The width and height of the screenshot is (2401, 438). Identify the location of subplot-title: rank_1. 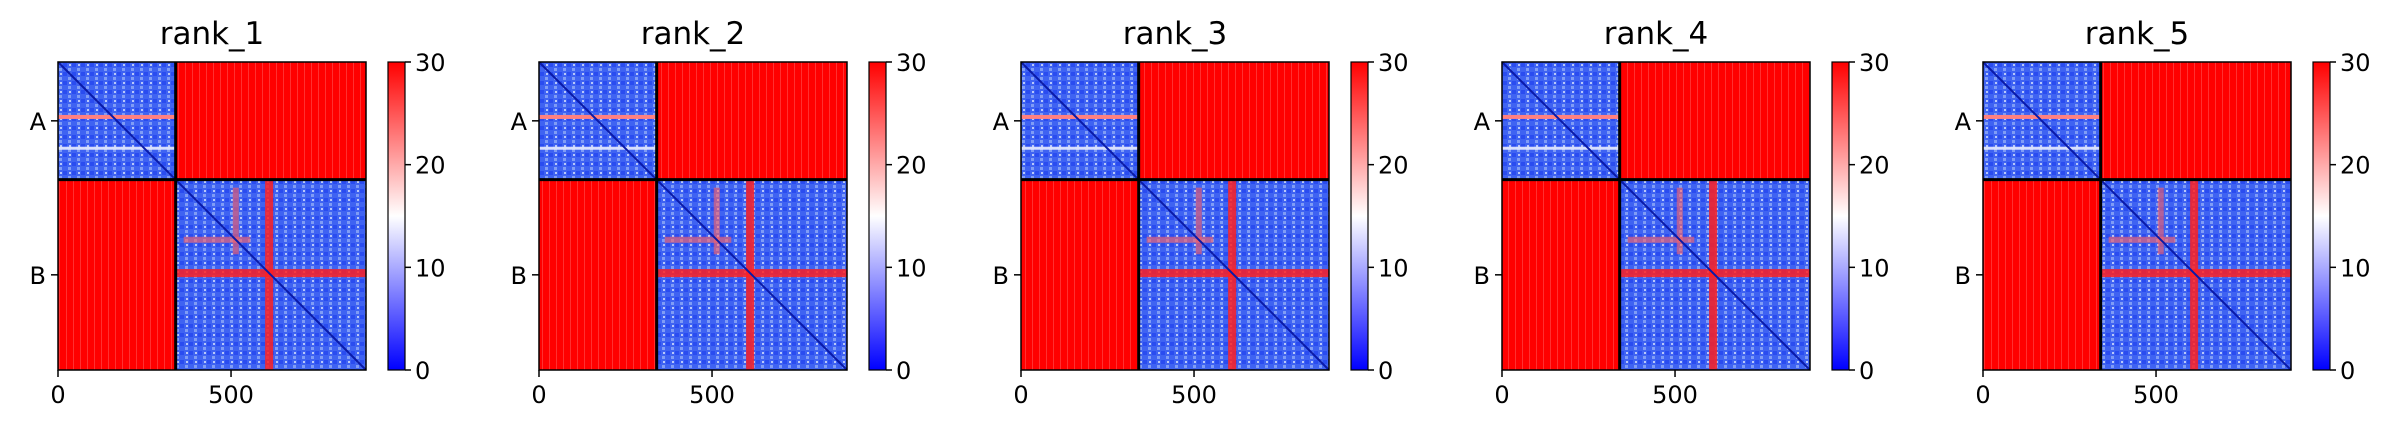
(212, 34).